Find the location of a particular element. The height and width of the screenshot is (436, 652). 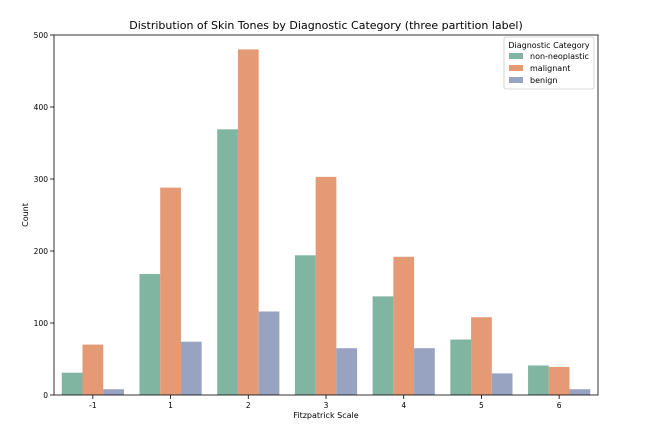

y-tick-label: 0 is located at coordinates (45, 395).